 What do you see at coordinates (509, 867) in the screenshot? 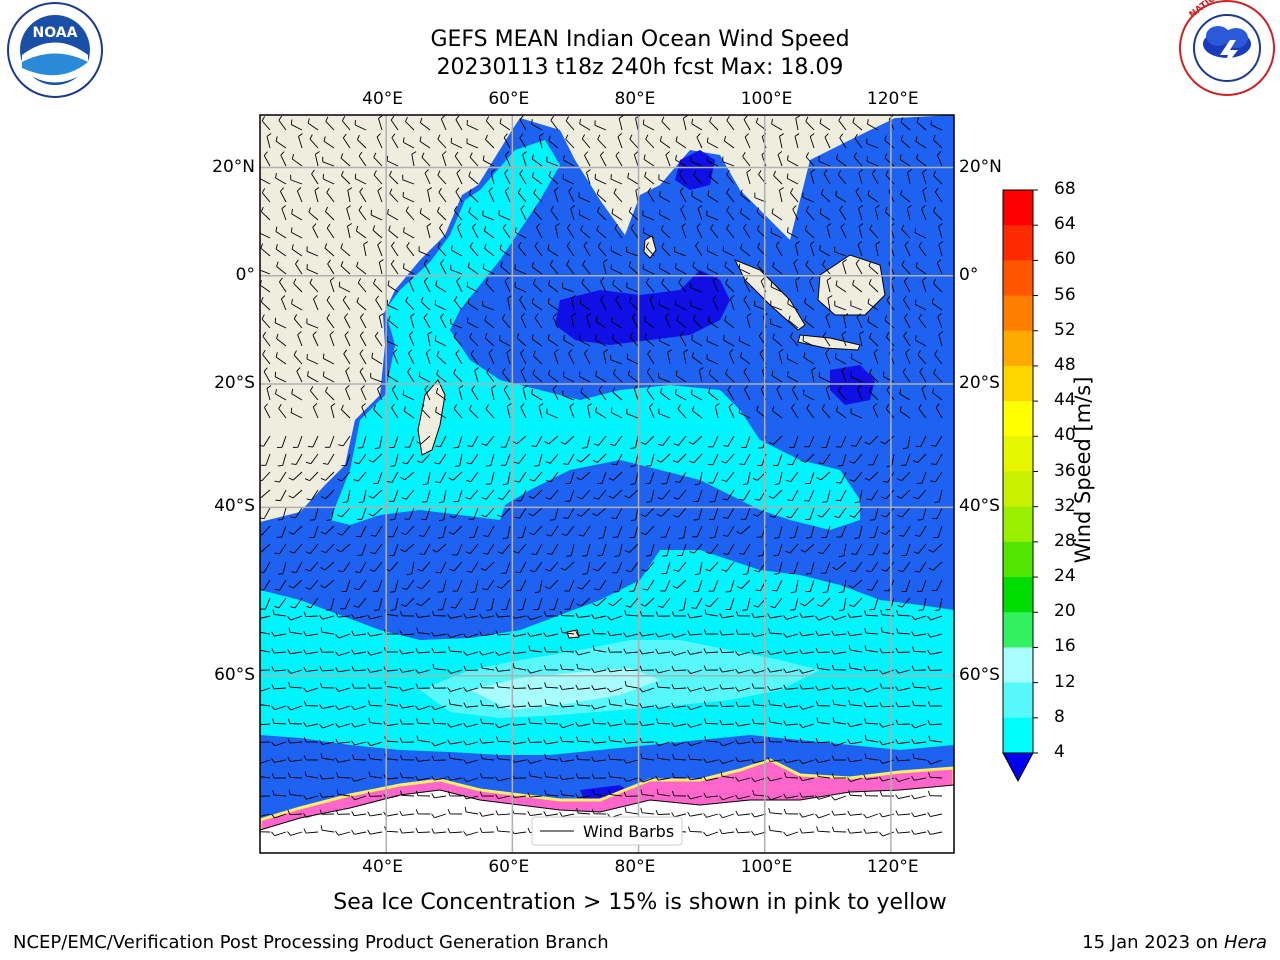
I see `bottom-x-tick-label: 60°E` at bounding box center [509, 867].